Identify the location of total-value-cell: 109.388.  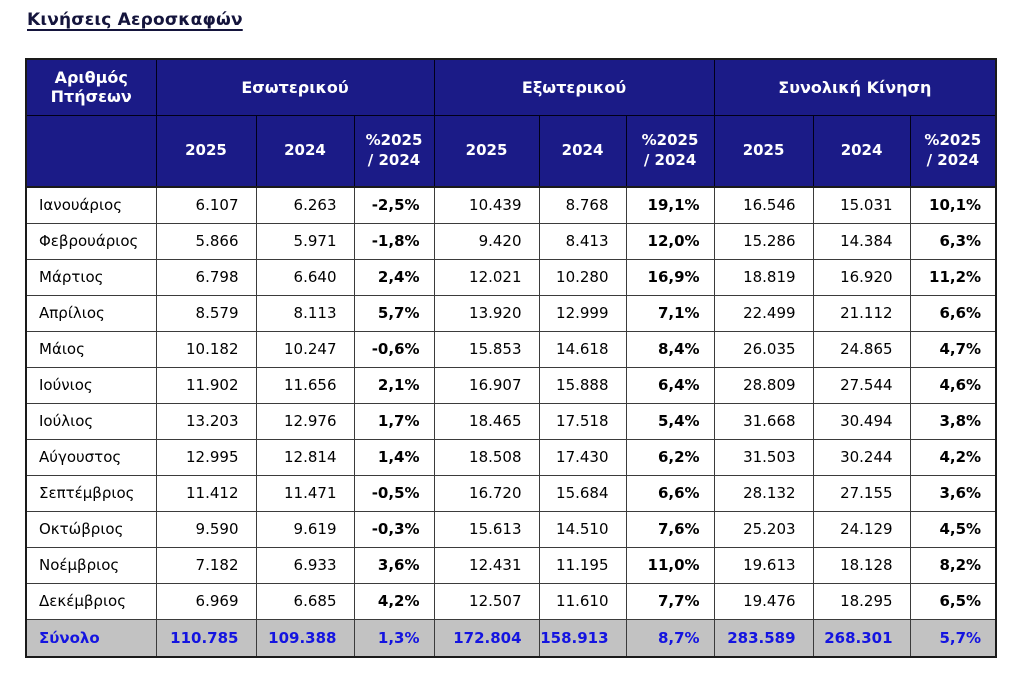
(305, 638).